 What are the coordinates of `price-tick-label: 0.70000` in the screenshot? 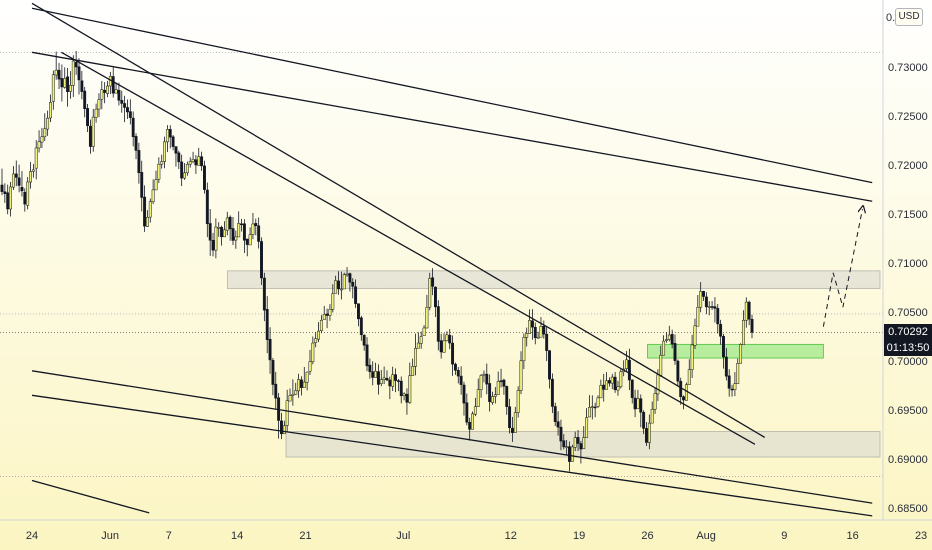 It's located at (908, 362).